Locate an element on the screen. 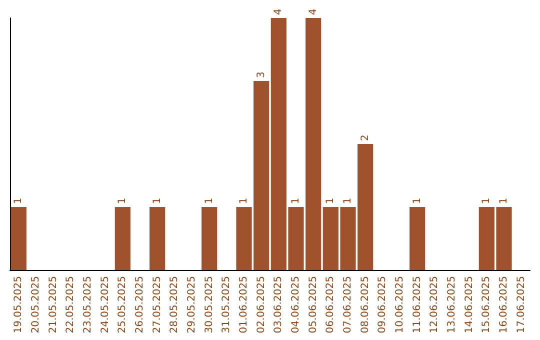  x-tick-label: 01.06.2025 is located at coordinates (244, 305).